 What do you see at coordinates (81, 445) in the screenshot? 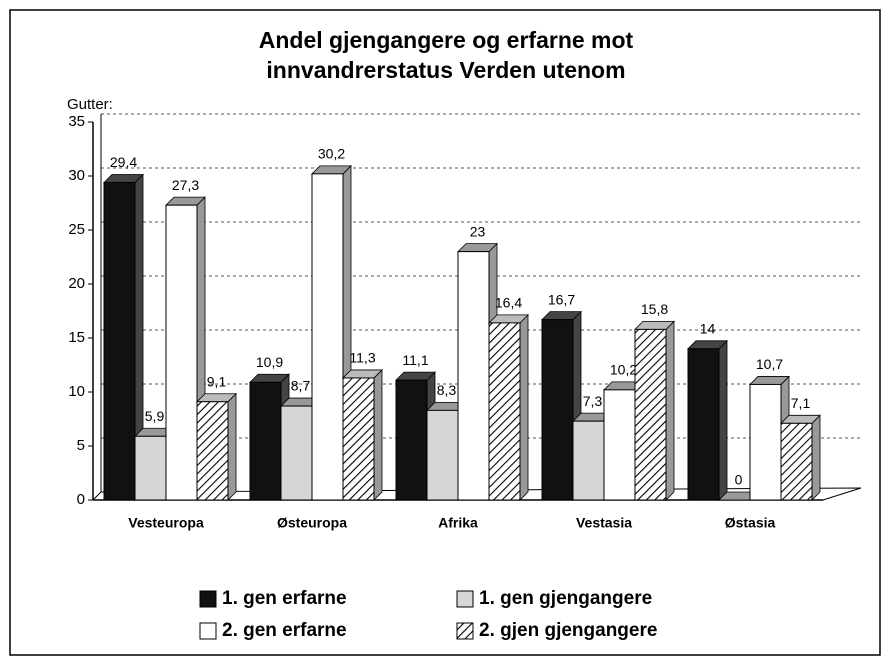
I see `y-tick-label: 5` at bounding box center [81, 445].